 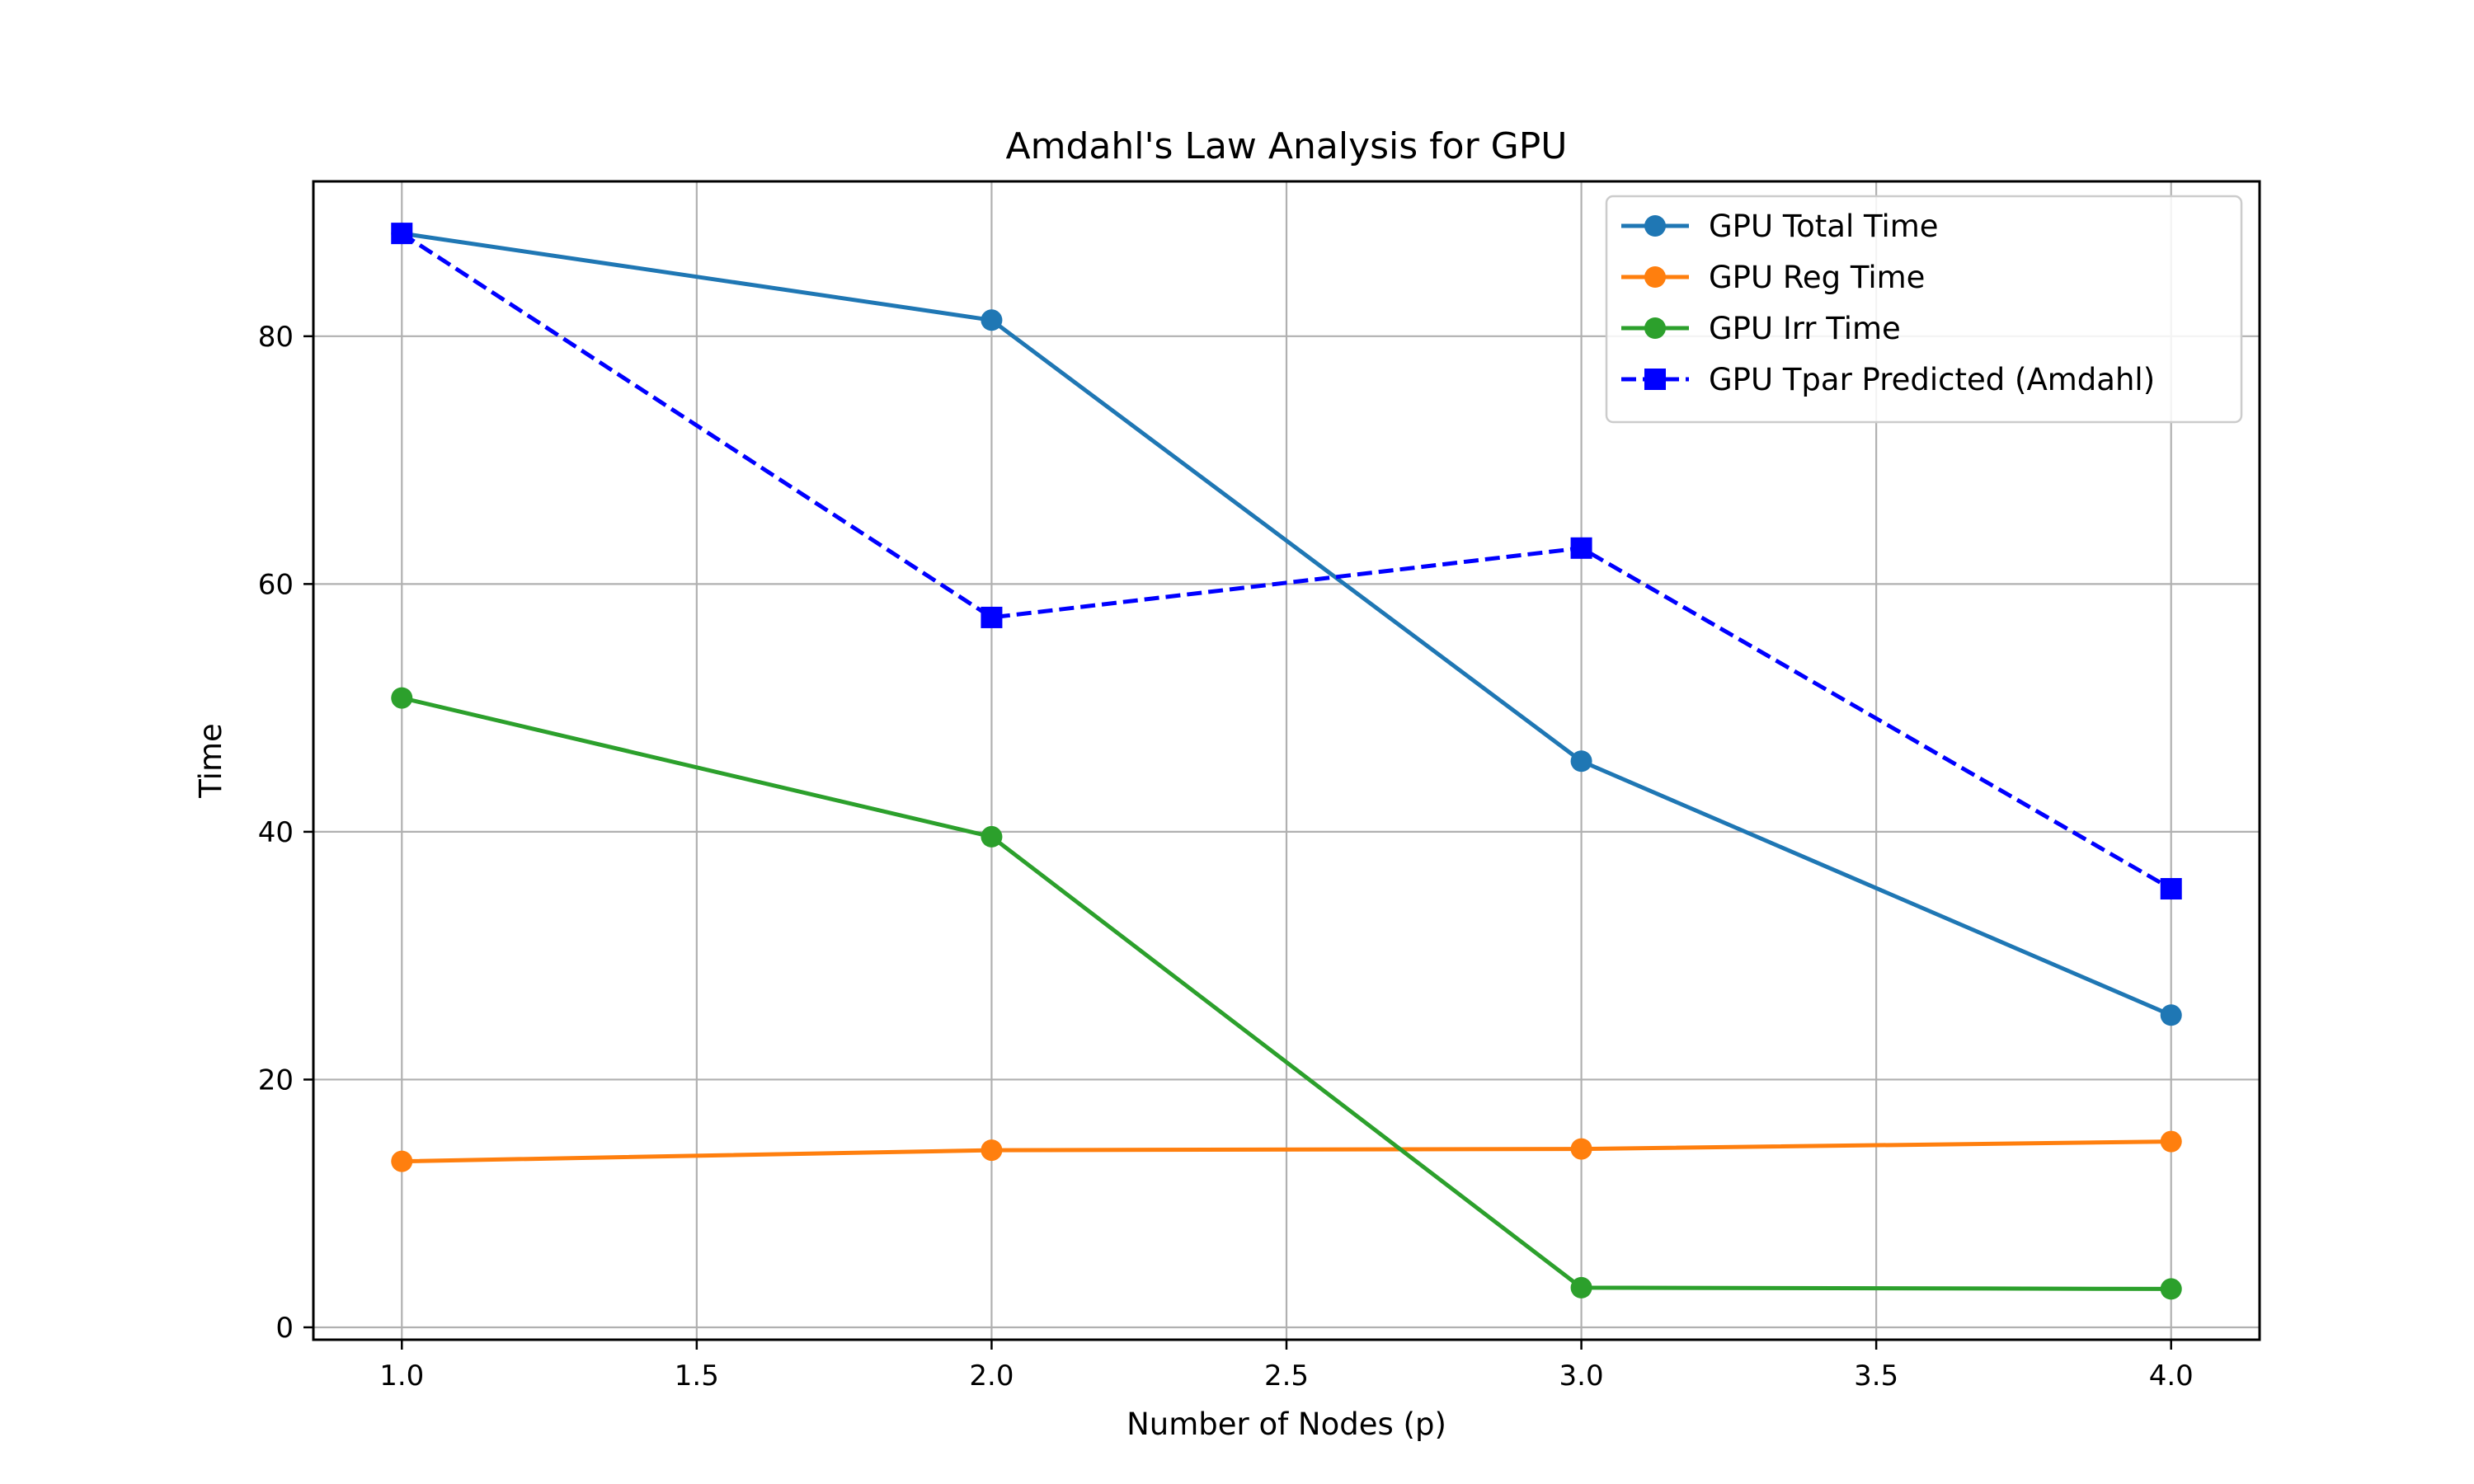 I want to click on chart-title: Amdahl's Law Analysis for GPU, so click(x=1286, y=146).